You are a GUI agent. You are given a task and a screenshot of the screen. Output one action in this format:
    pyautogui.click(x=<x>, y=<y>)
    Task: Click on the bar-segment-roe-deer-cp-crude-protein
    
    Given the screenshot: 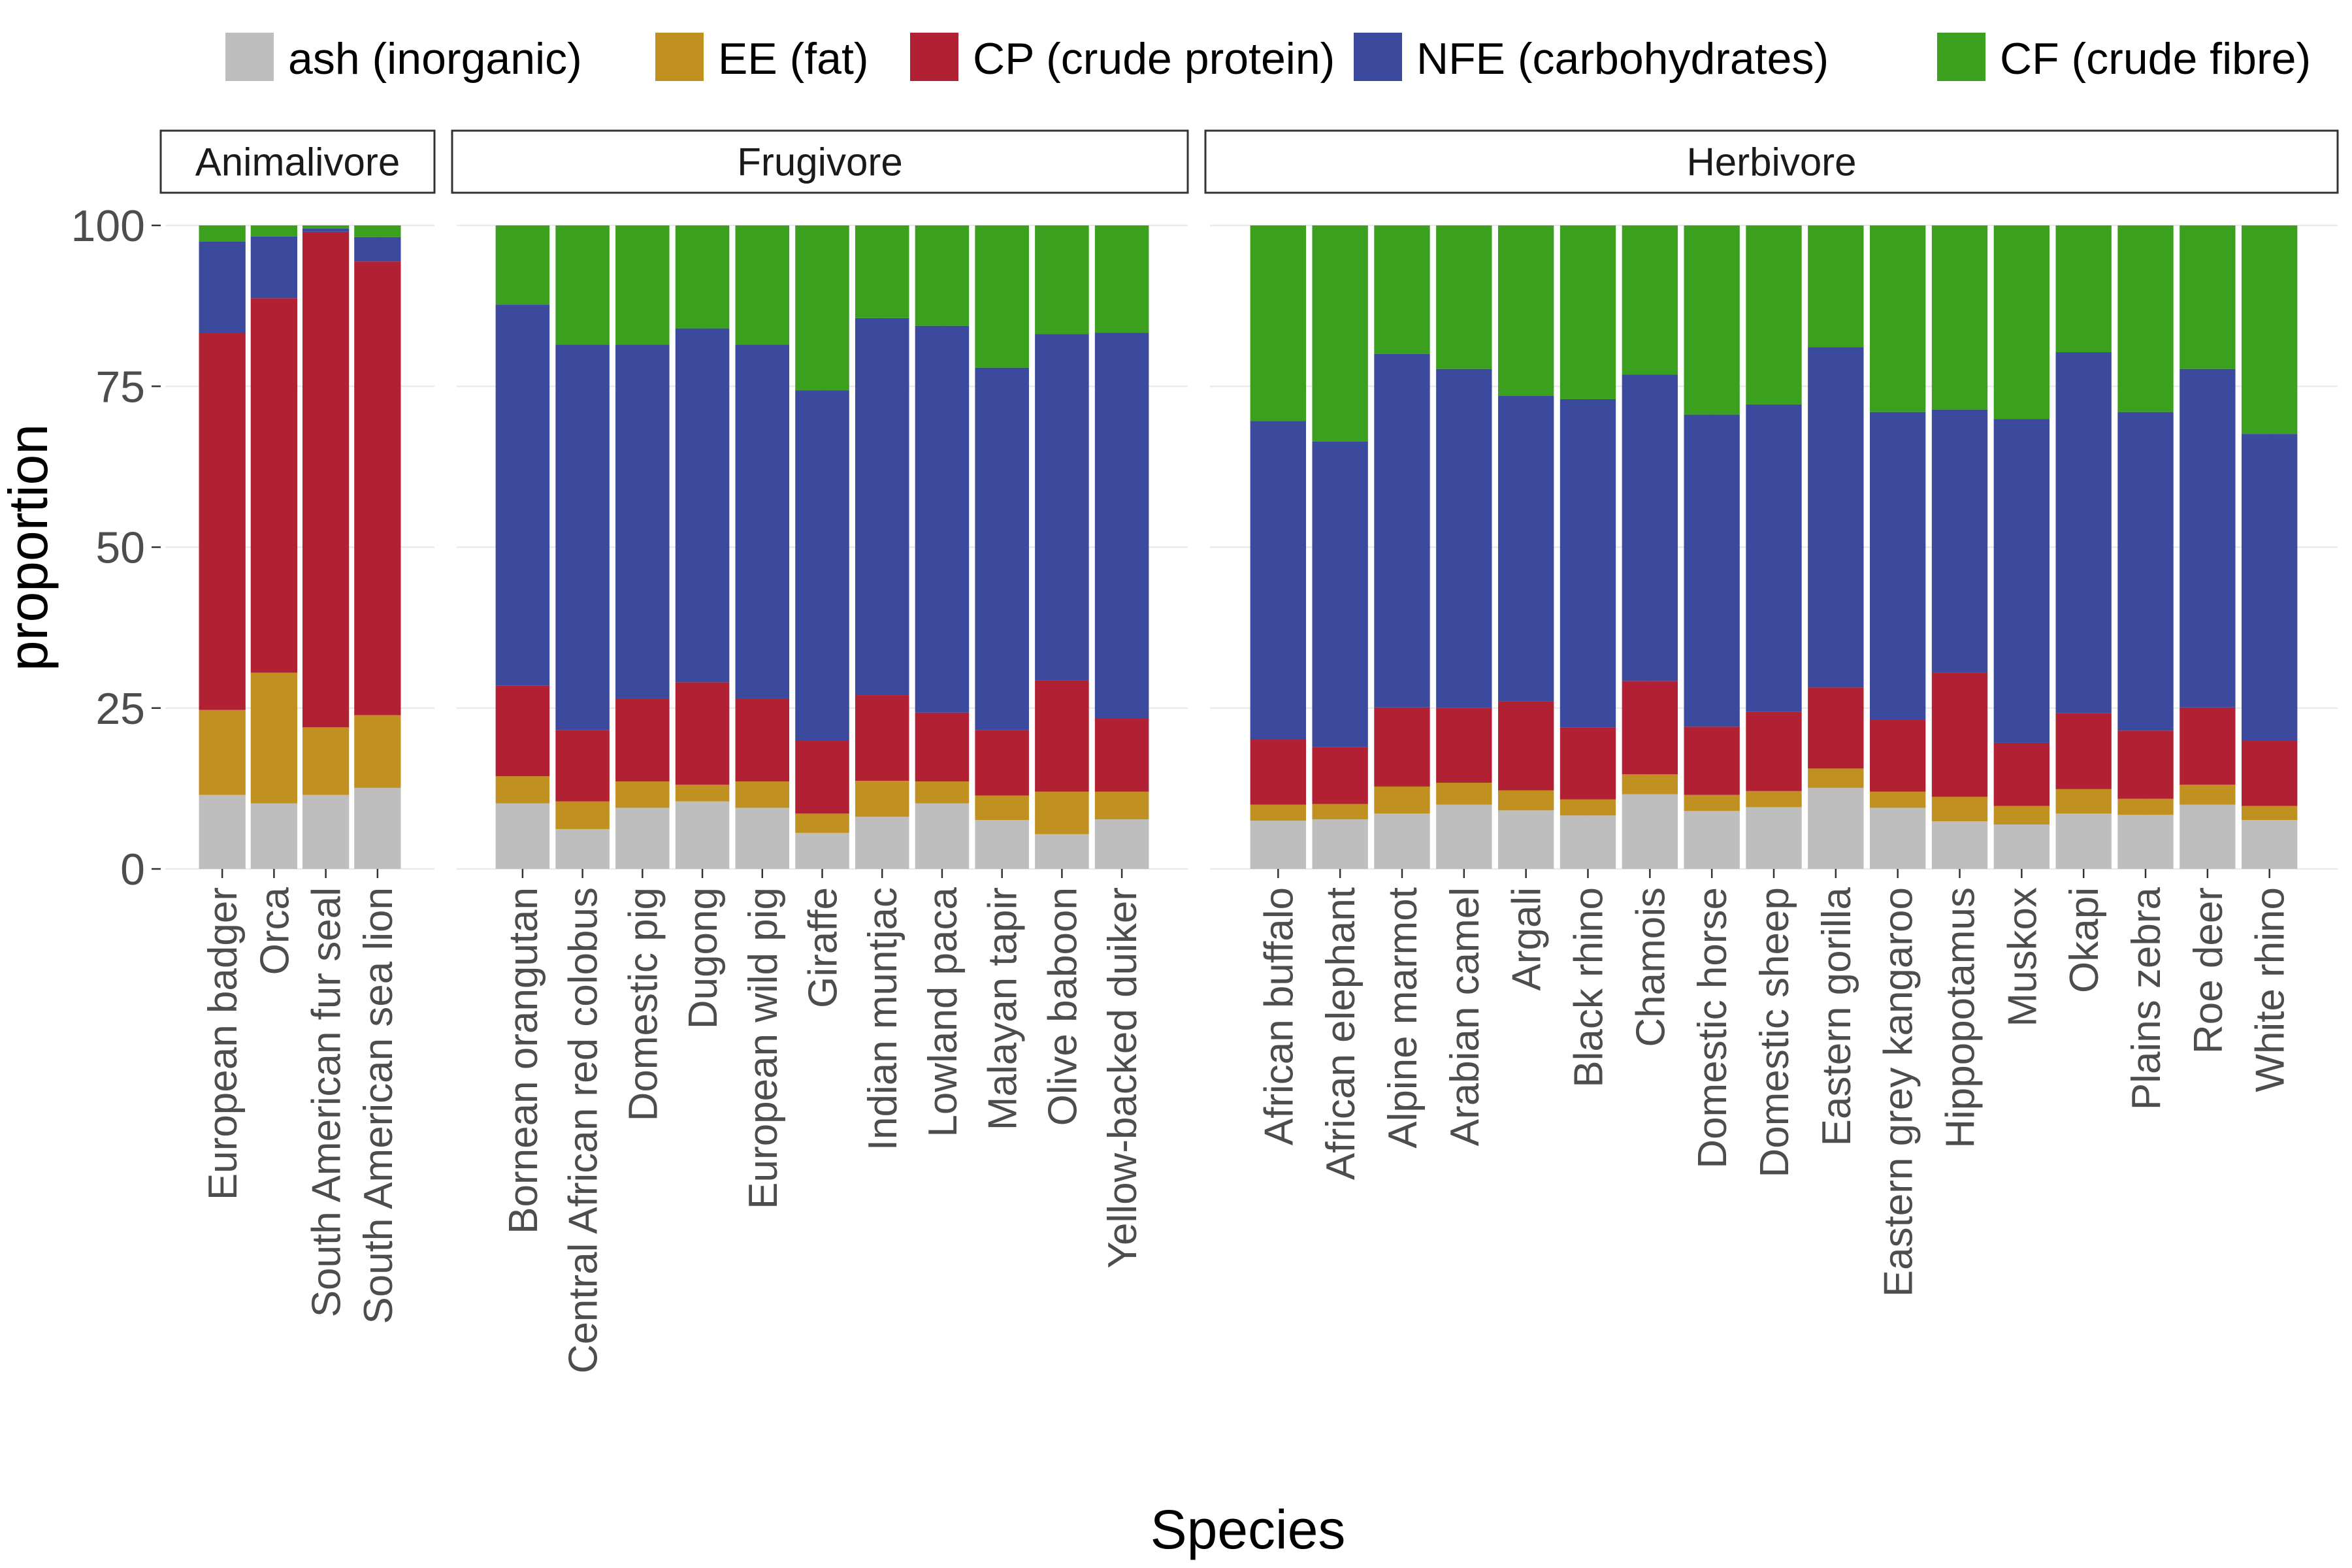 What is the action you would take?
    pyautogui.click(x=2208, y=746)
    